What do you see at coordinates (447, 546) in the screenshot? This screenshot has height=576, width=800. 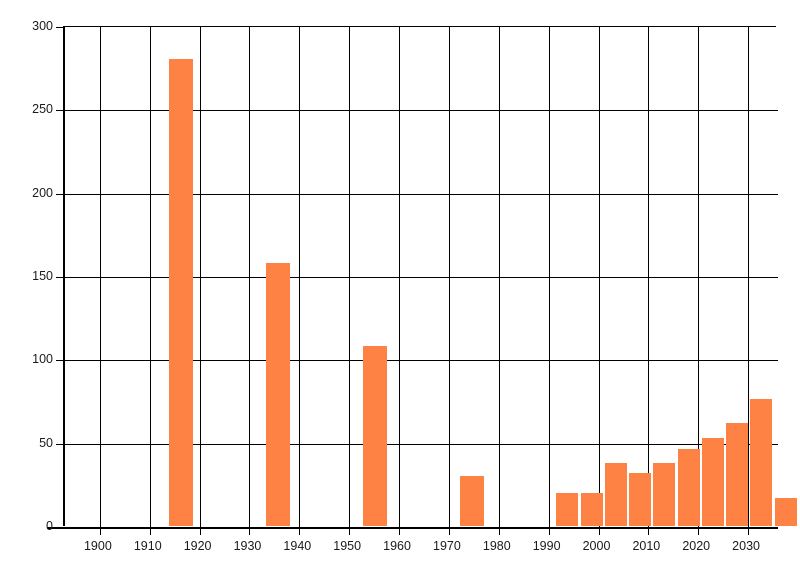 I see `x-tick-label: 1970` at bounding box center [447, 546].